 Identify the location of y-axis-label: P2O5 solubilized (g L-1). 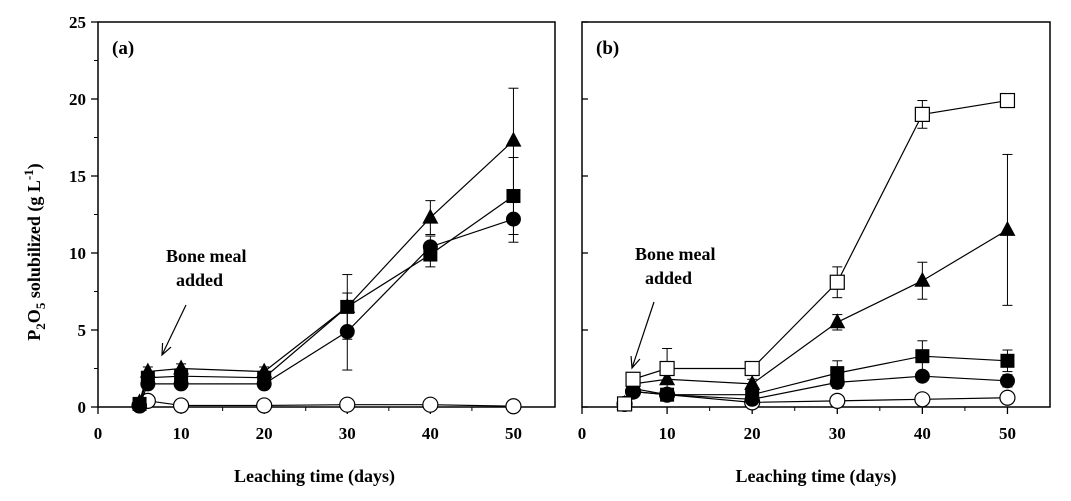
(34, 251).